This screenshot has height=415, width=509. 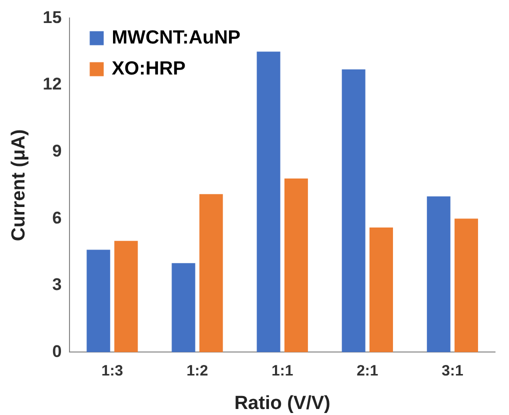 What do you see at coordinates (283, 371) in the screenshot?
I see `x-tick-label: 1:1` at bounding box center [283, 371].